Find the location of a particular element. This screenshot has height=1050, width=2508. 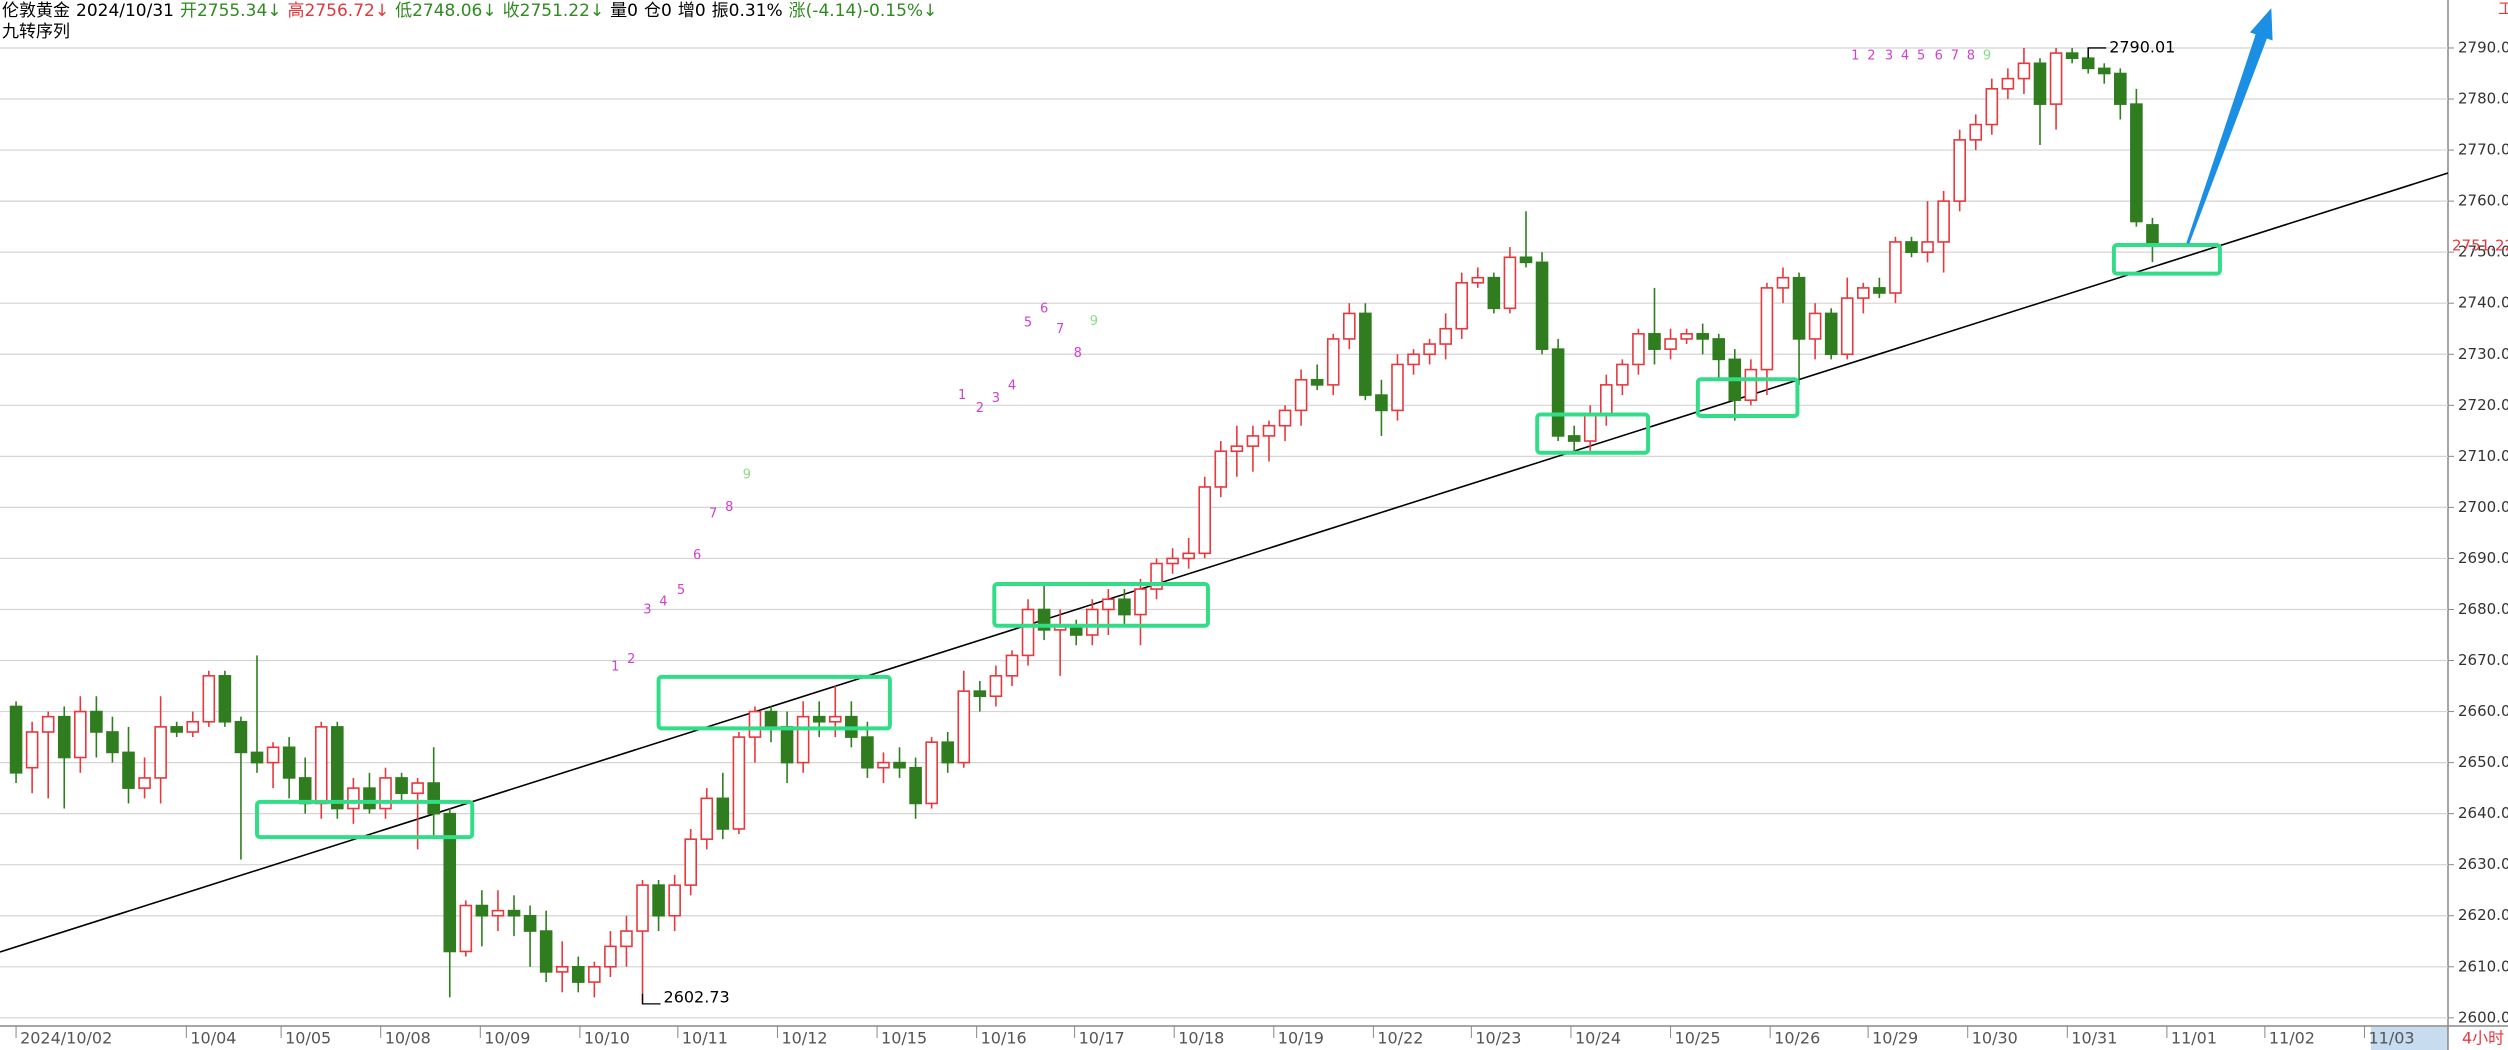

x-tick-label: 10/04 is located at coordinates (213, 1038).